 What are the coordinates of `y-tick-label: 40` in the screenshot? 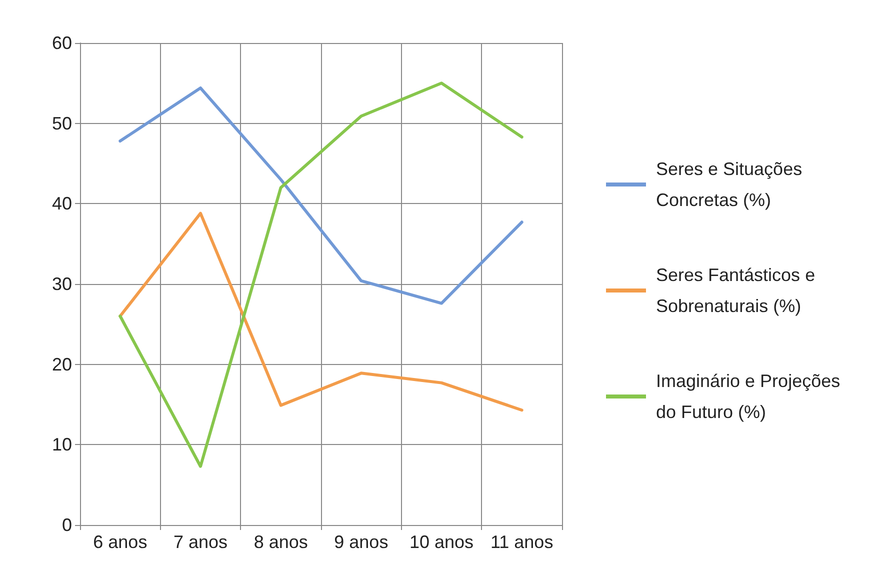 It's located at (62, 204).